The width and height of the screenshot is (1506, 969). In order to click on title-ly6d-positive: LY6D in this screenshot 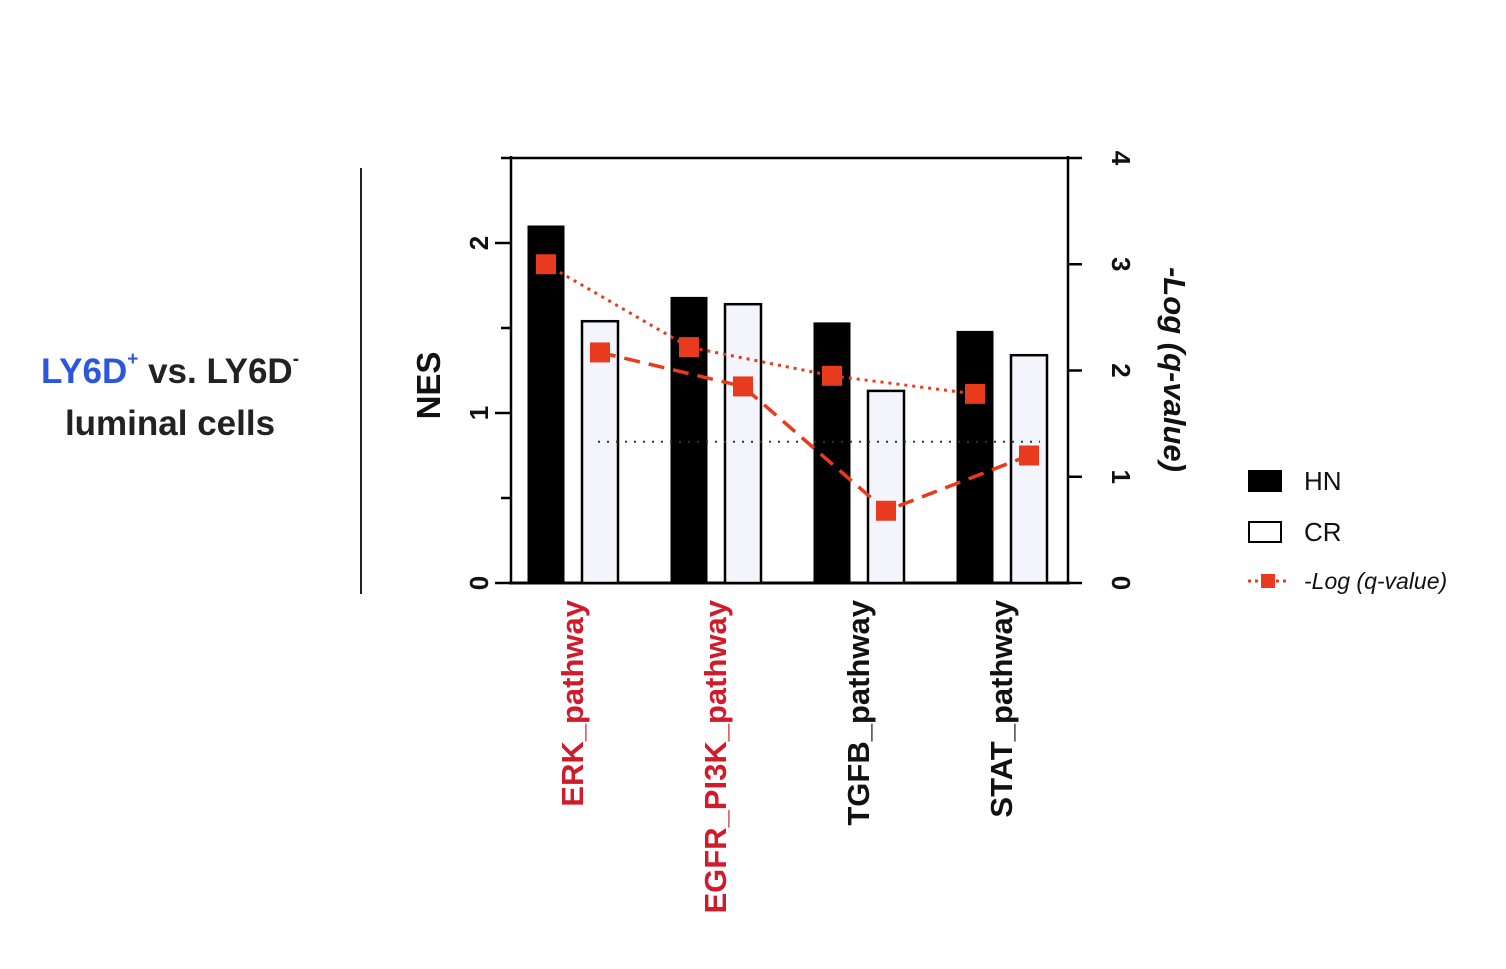, I will do `click(84, 371)`.